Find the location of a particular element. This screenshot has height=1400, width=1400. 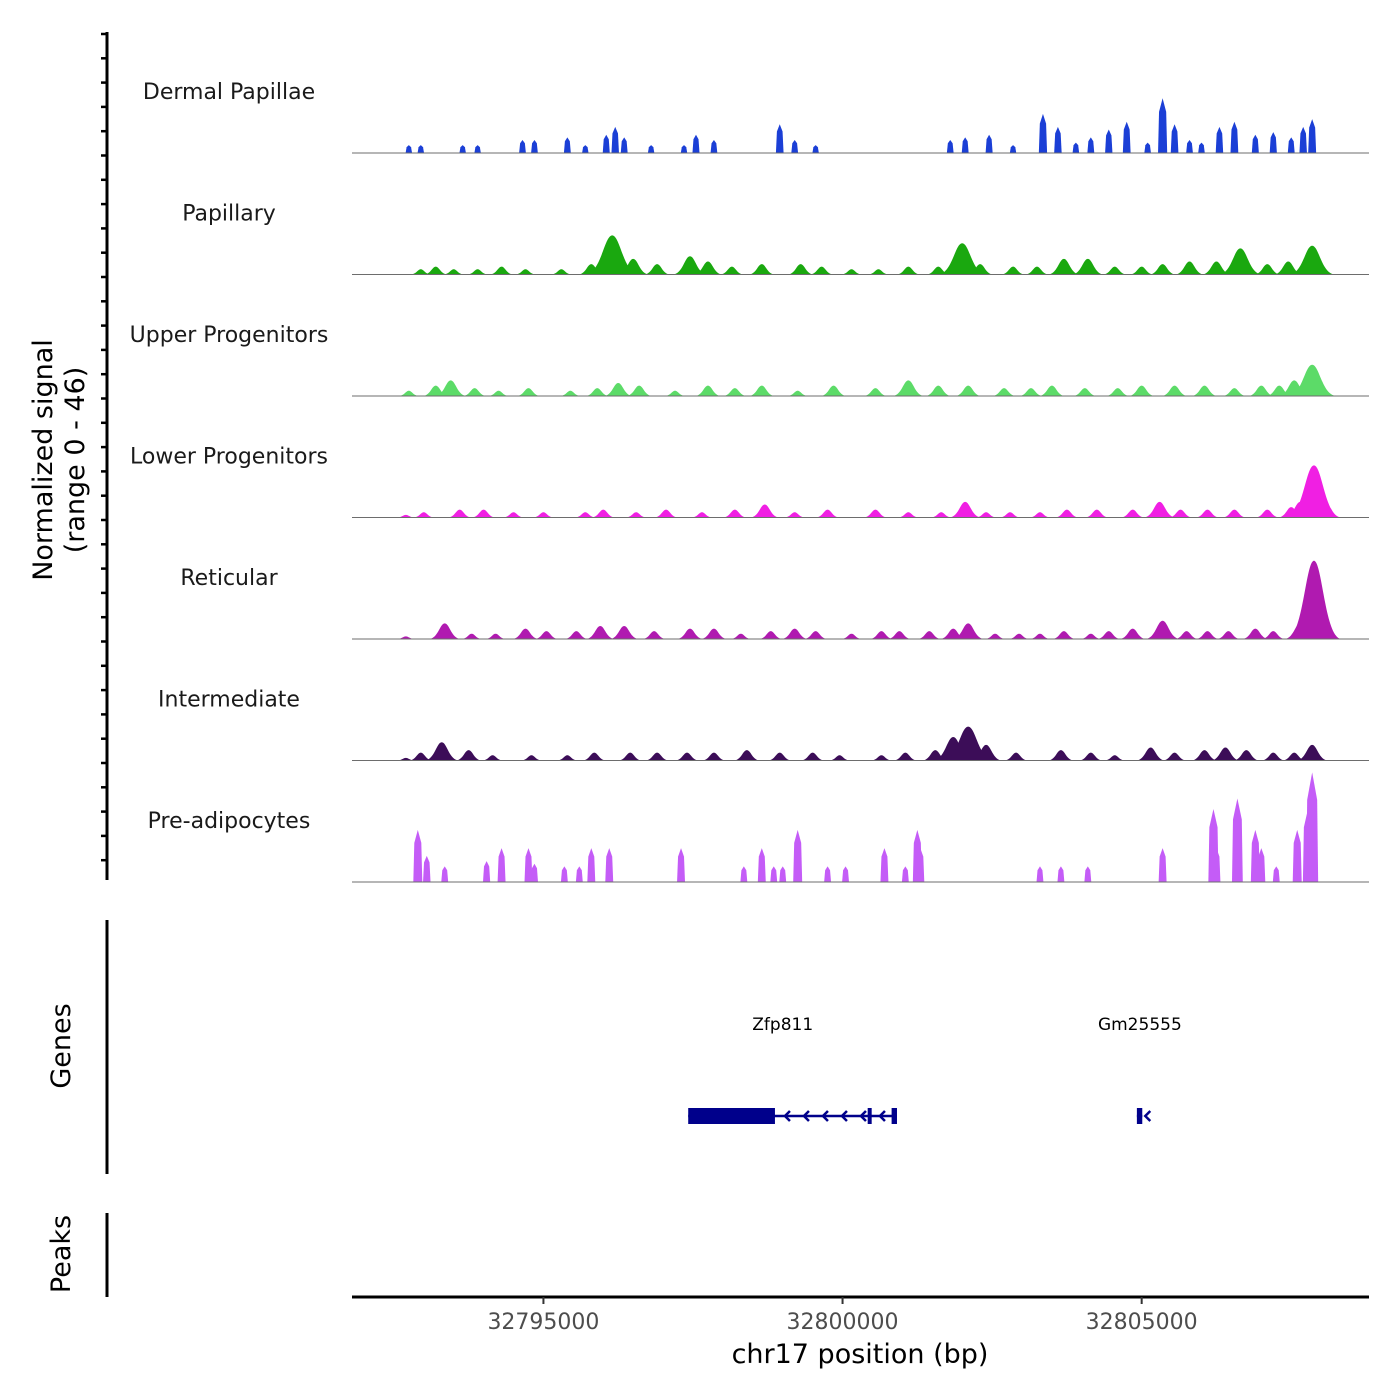

gene-track: Zfp811 Gm25555 is located at coordinates (935, 1069).